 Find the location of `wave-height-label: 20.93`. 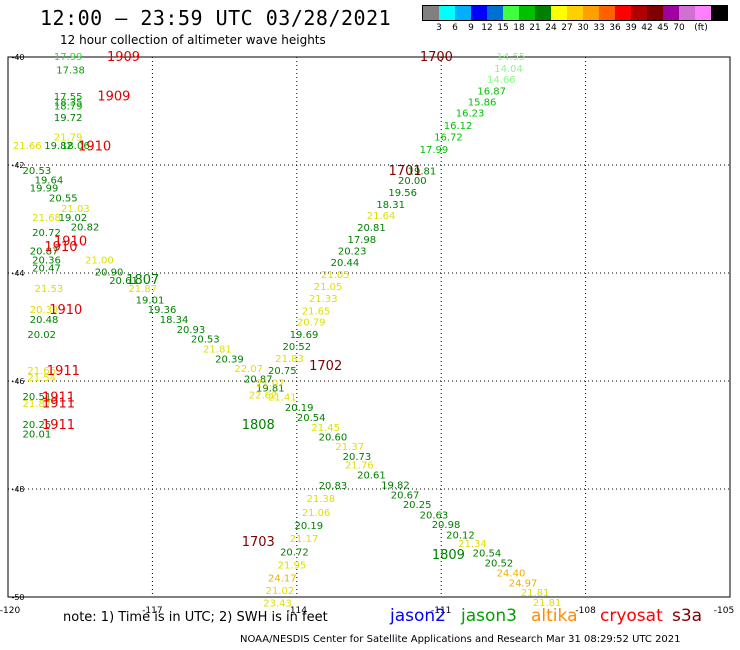

wave-height-label: 20.93 is located at coordinates (191, 330).